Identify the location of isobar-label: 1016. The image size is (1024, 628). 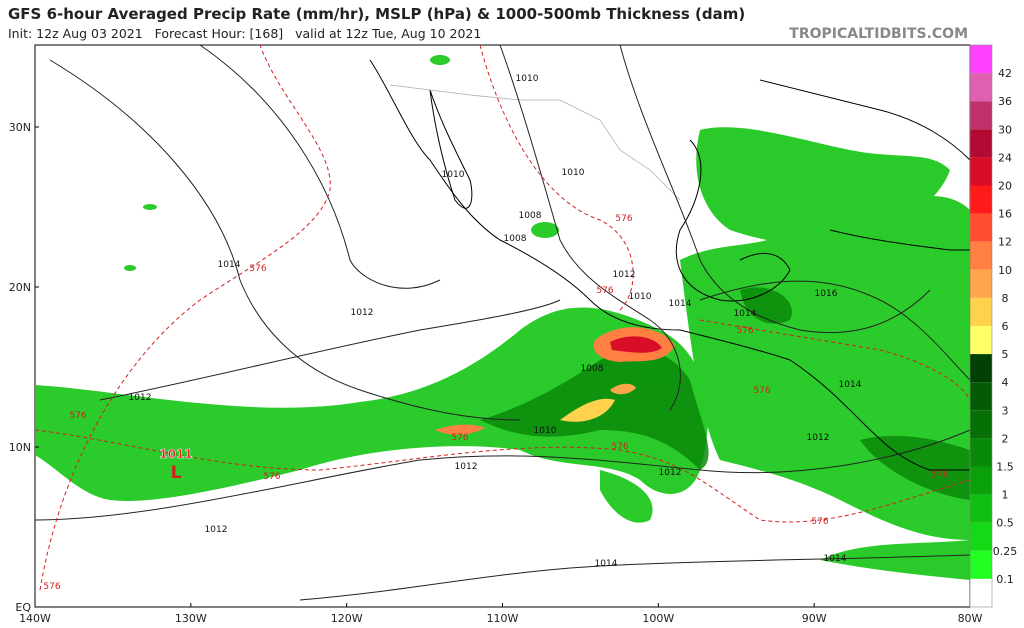
(826, 294).